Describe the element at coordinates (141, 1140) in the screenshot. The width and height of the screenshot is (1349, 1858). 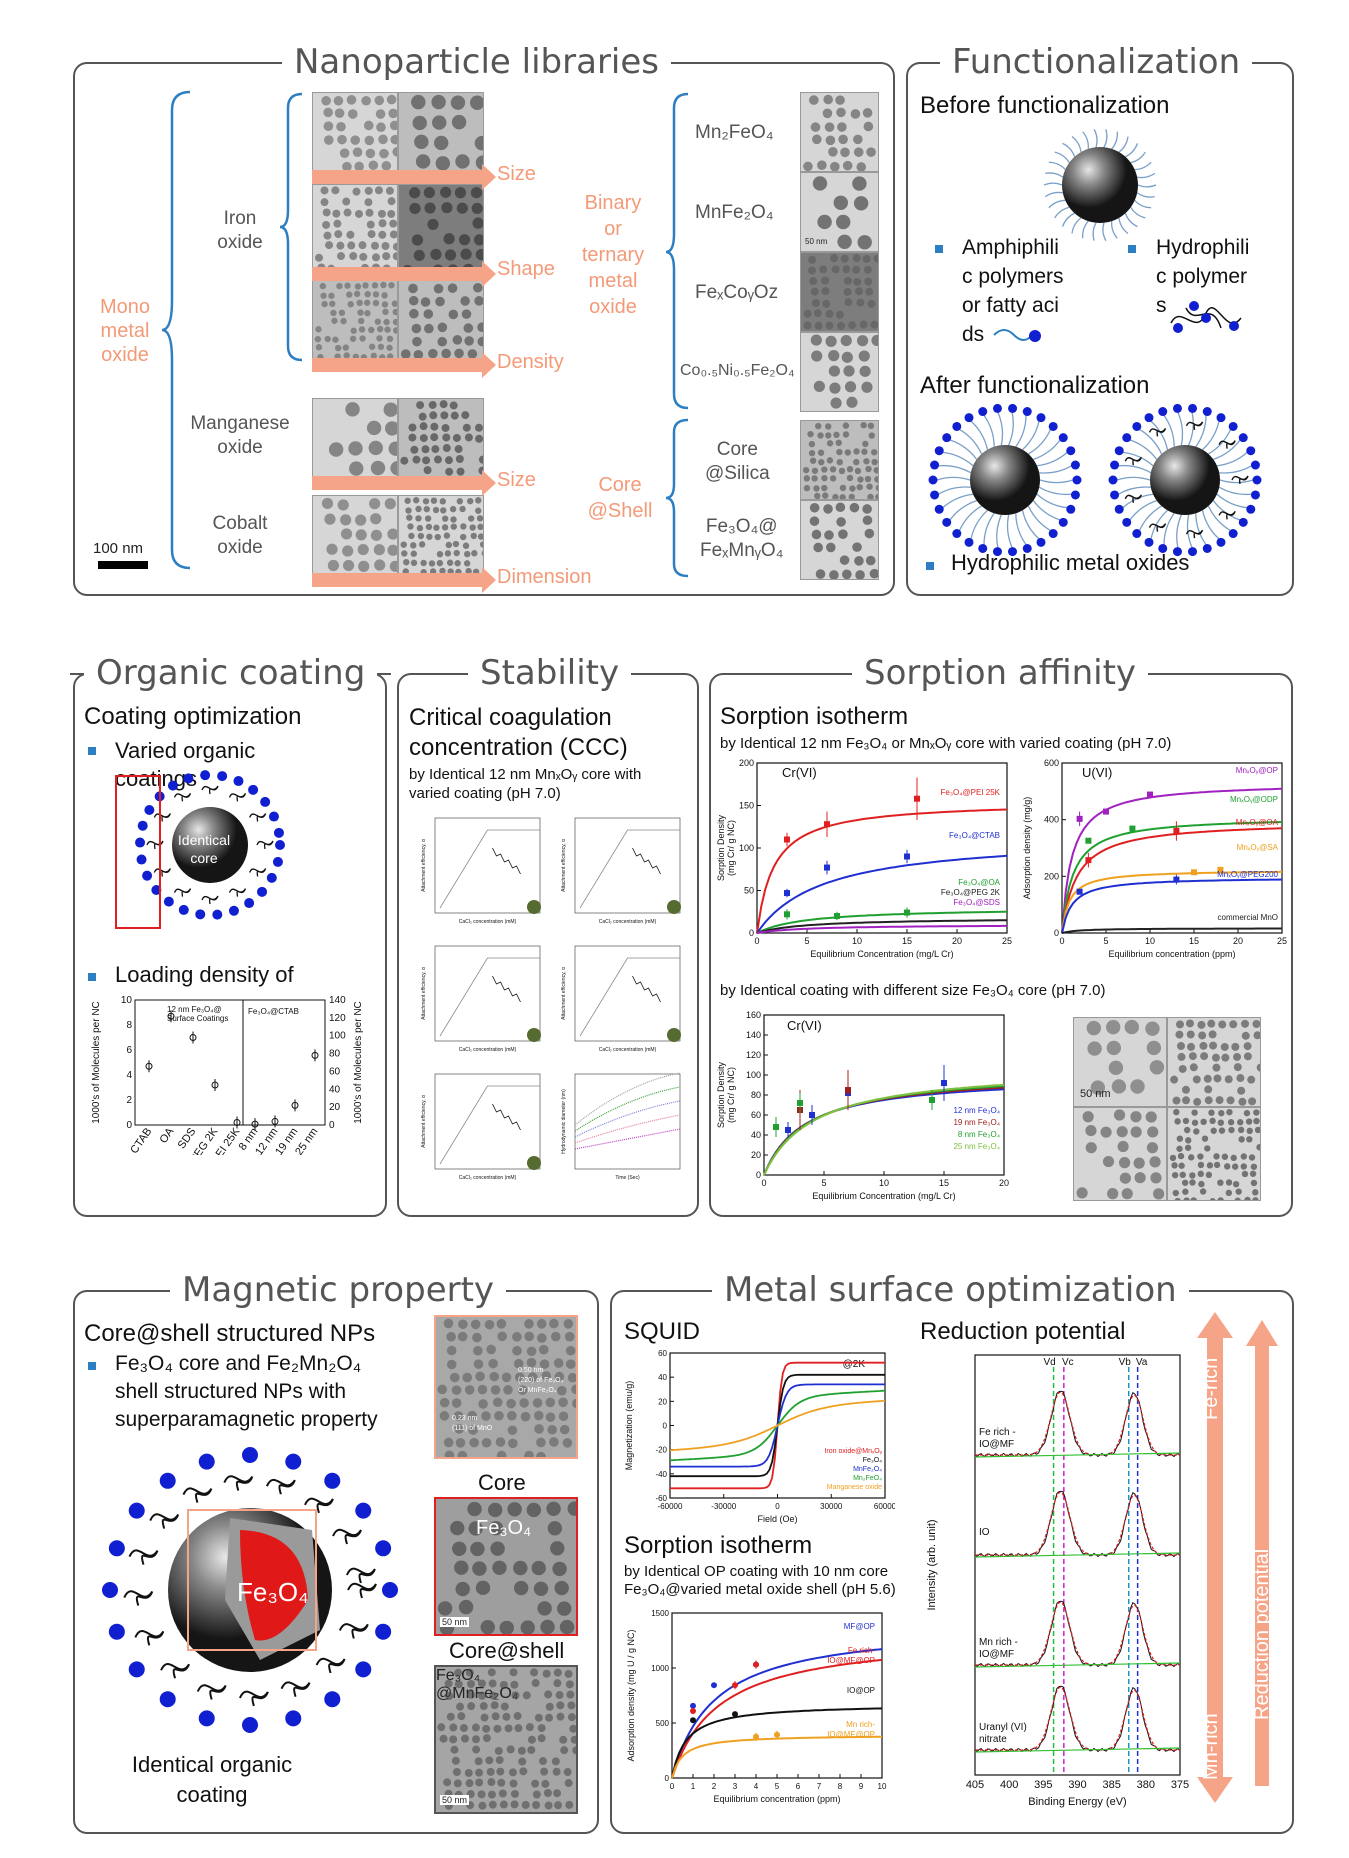
I see `x-category-label: CTAB` at that location.